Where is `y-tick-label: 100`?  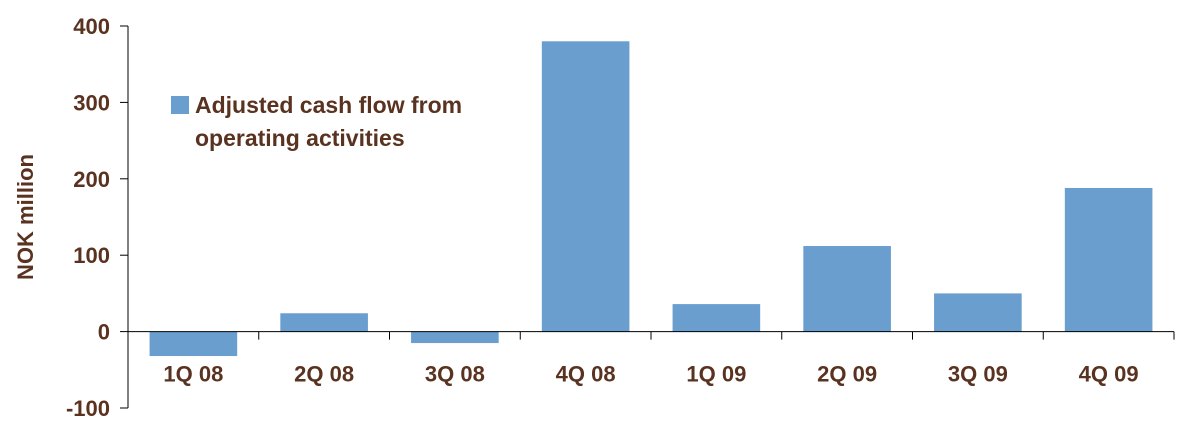
y-tick-label: 100 is located at coordinates (91, 255).